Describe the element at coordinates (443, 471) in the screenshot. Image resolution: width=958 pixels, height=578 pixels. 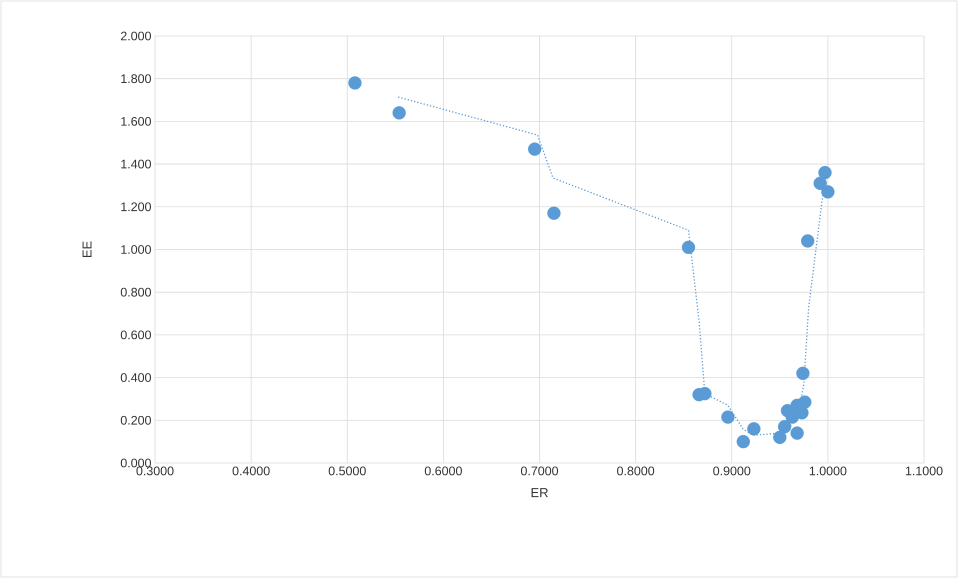
I see `x-tick-label: 0.6000` at that location.